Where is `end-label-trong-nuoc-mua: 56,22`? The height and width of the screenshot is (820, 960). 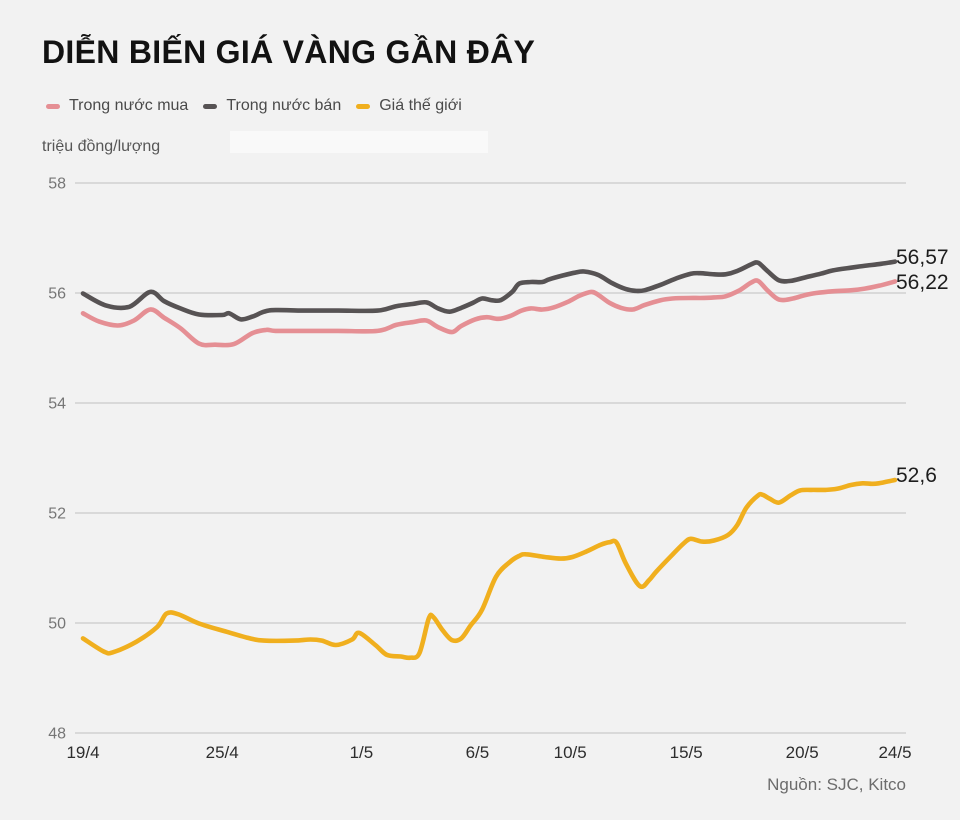 end-label-trong-nuoc-mua: 56,22 is located at coordinates (922, 282).